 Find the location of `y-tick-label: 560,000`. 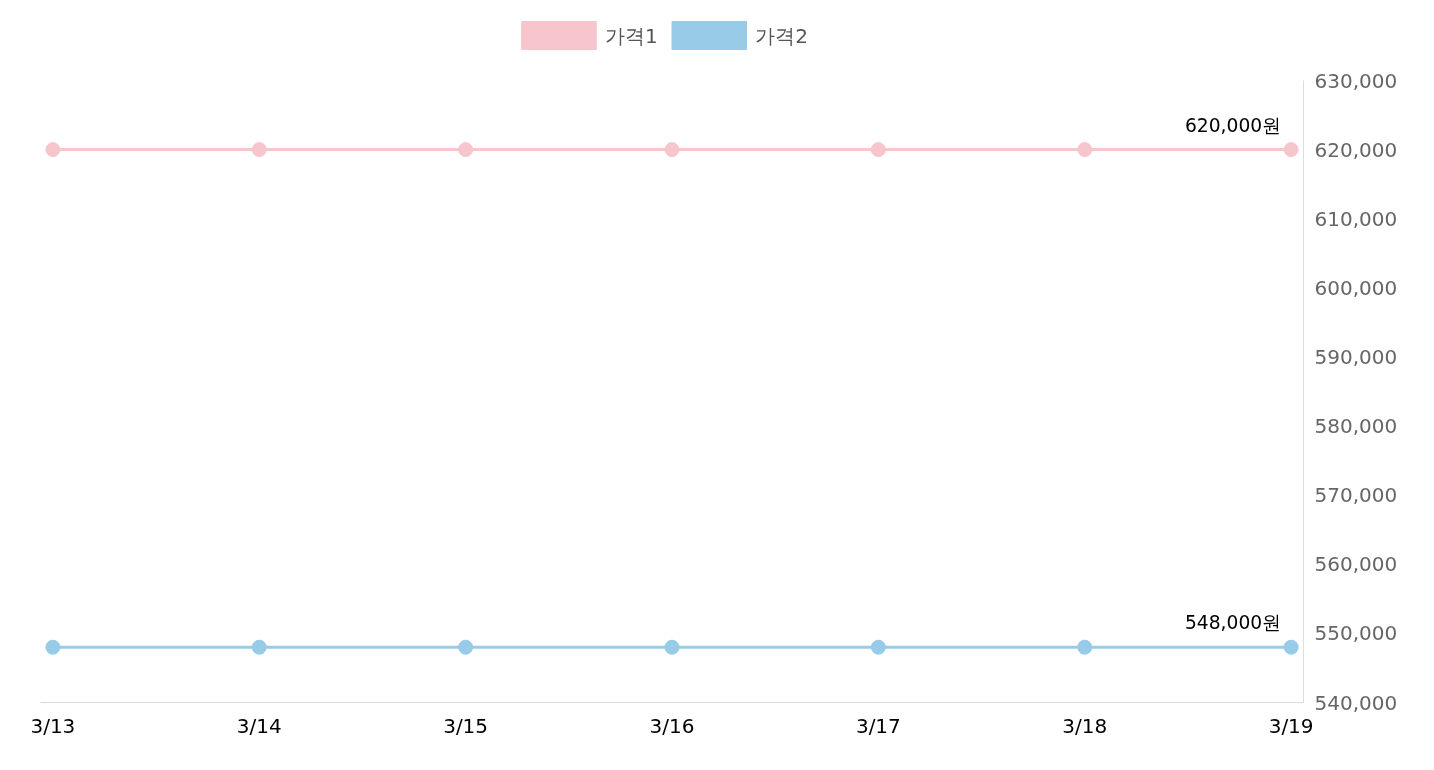

y-tick-label: 560,000 is located at coordinates (1356, 564).